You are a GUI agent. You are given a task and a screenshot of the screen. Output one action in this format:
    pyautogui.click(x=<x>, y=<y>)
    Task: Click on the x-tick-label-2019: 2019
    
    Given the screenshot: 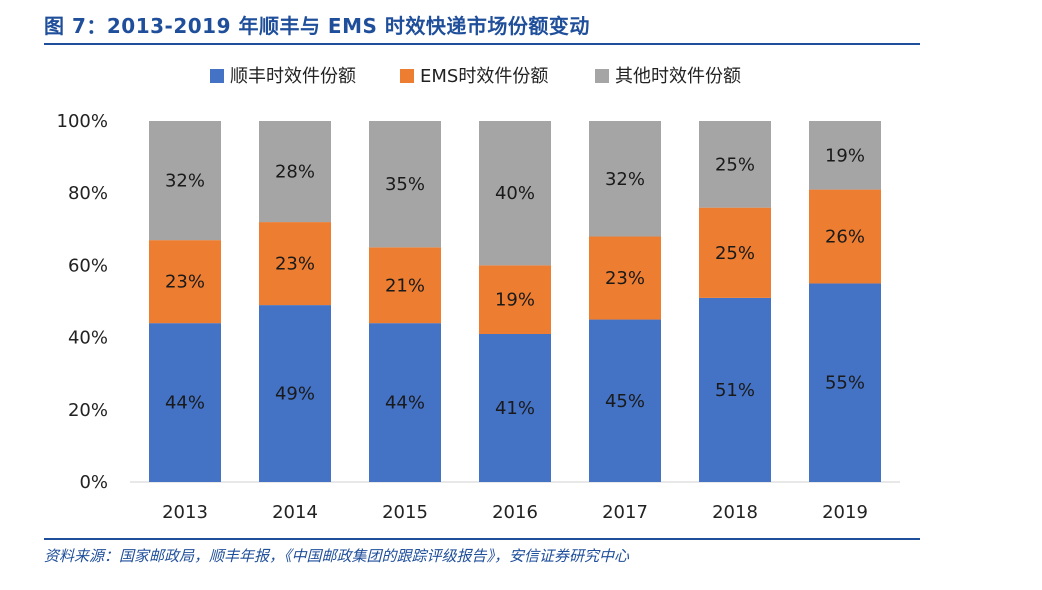 What is the action you would take?
    pyautogui.click(x=845, y=512)
    